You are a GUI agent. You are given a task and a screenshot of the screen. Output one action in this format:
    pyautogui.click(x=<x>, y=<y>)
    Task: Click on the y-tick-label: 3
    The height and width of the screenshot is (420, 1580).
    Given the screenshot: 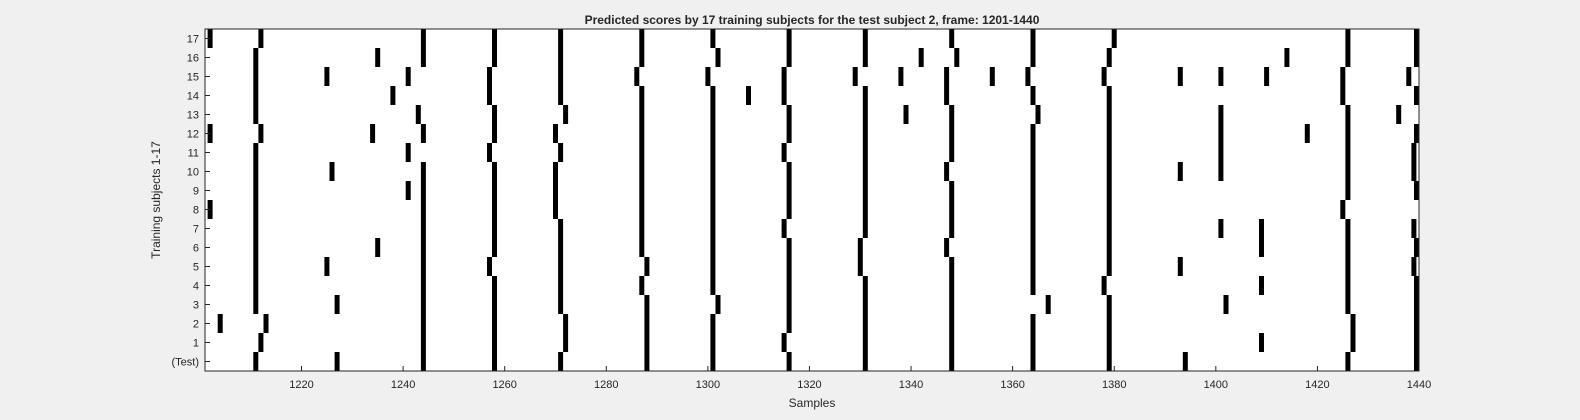 What is the action you would take?
    pyautogui.click(x=196, y=306)
    